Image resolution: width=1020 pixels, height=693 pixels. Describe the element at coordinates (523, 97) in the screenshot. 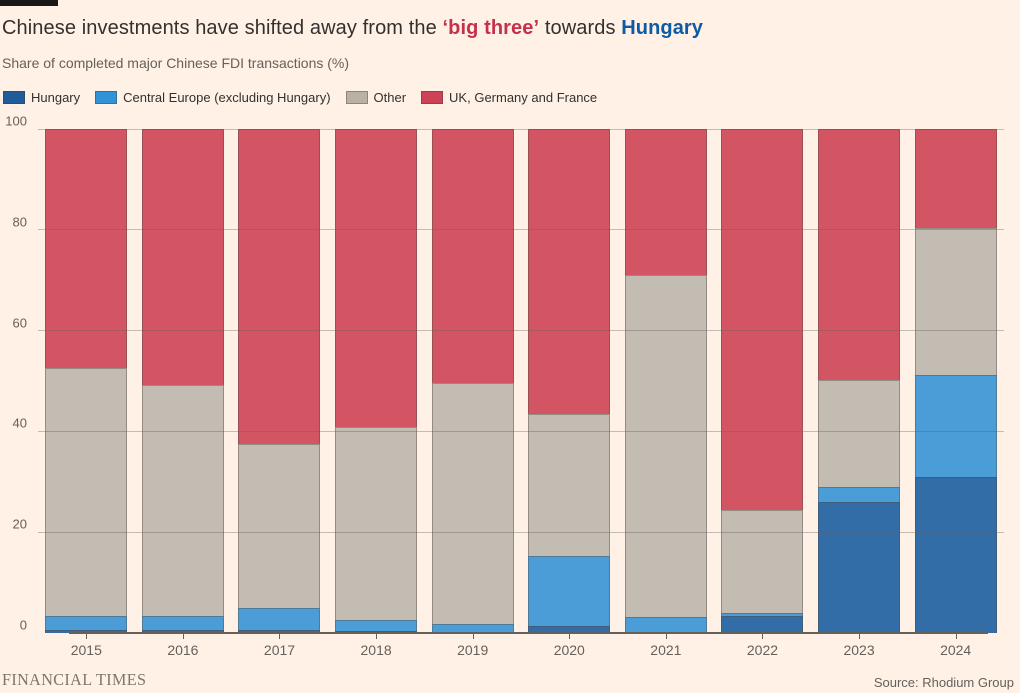

I see `legend-label: UK, Germany and France` at that location.